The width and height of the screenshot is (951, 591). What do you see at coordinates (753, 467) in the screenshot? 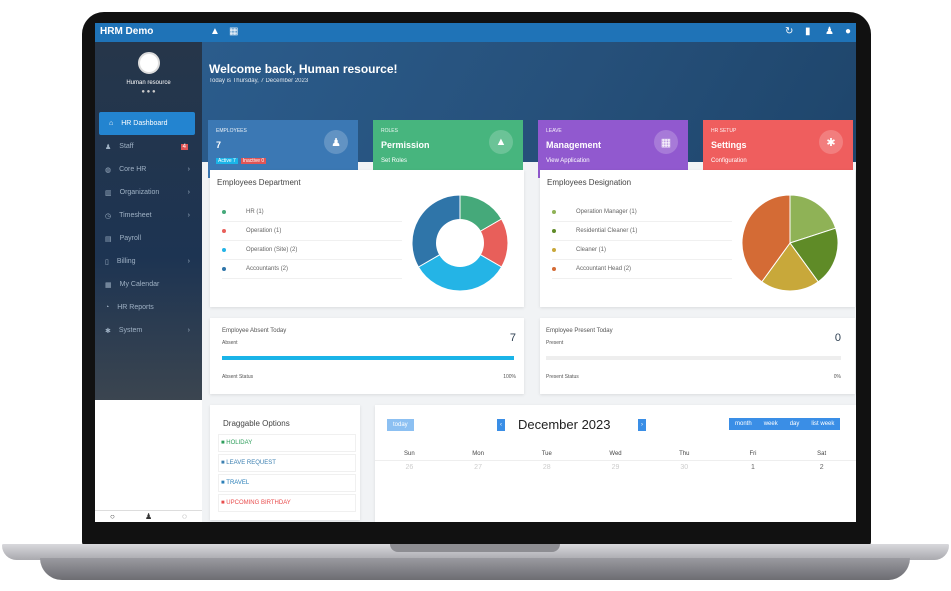
I see `calendar-day: 1` at bounding box center [753, 467].